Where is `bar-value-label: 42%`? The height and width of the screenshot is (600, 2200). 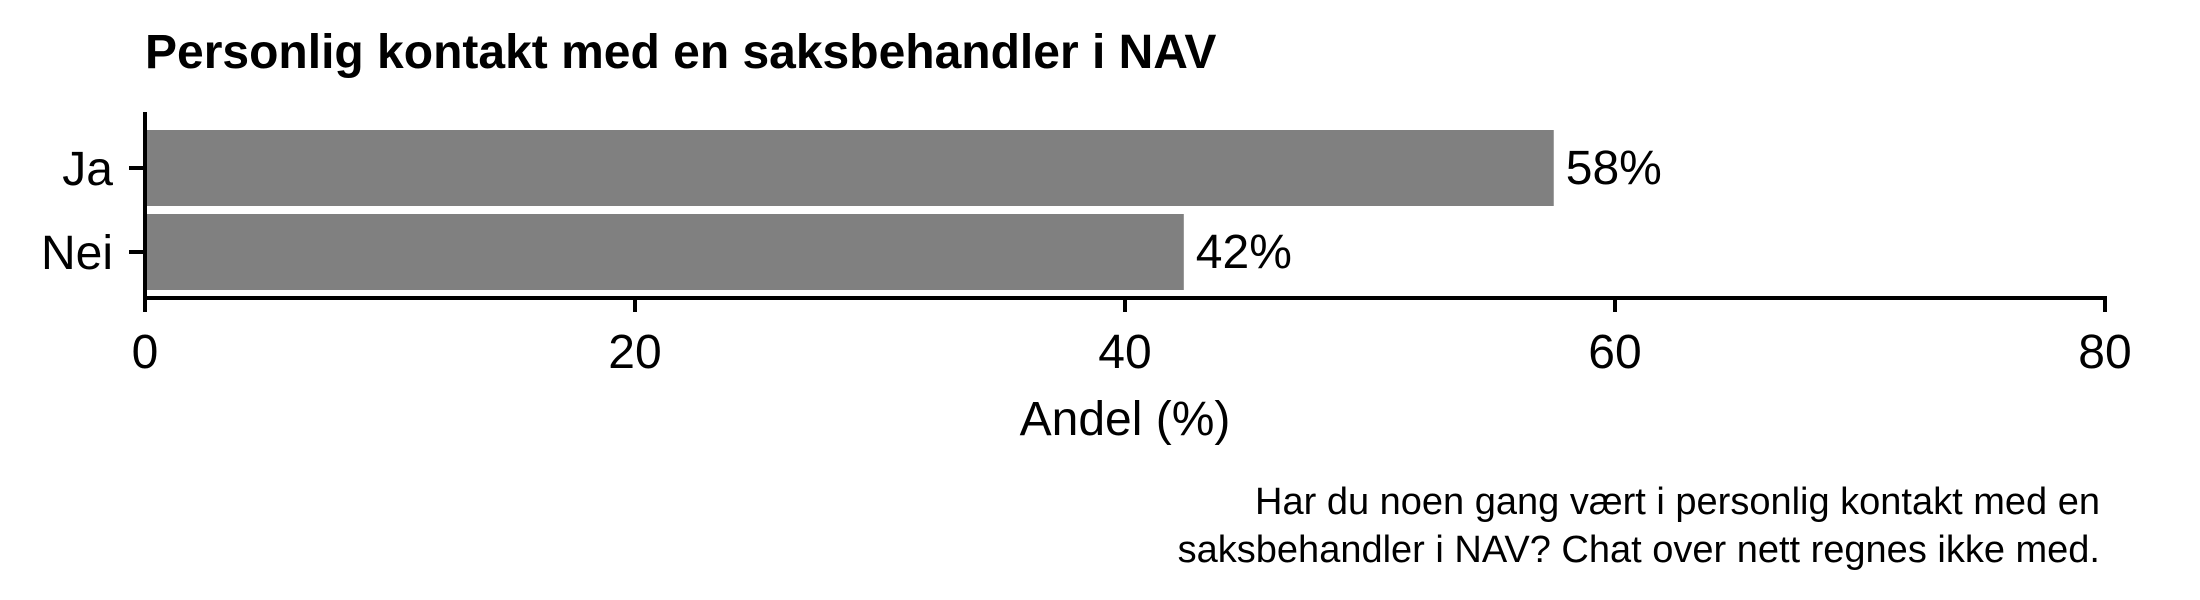
bar-value-label: 42% is located at coordinates (1244, 252).